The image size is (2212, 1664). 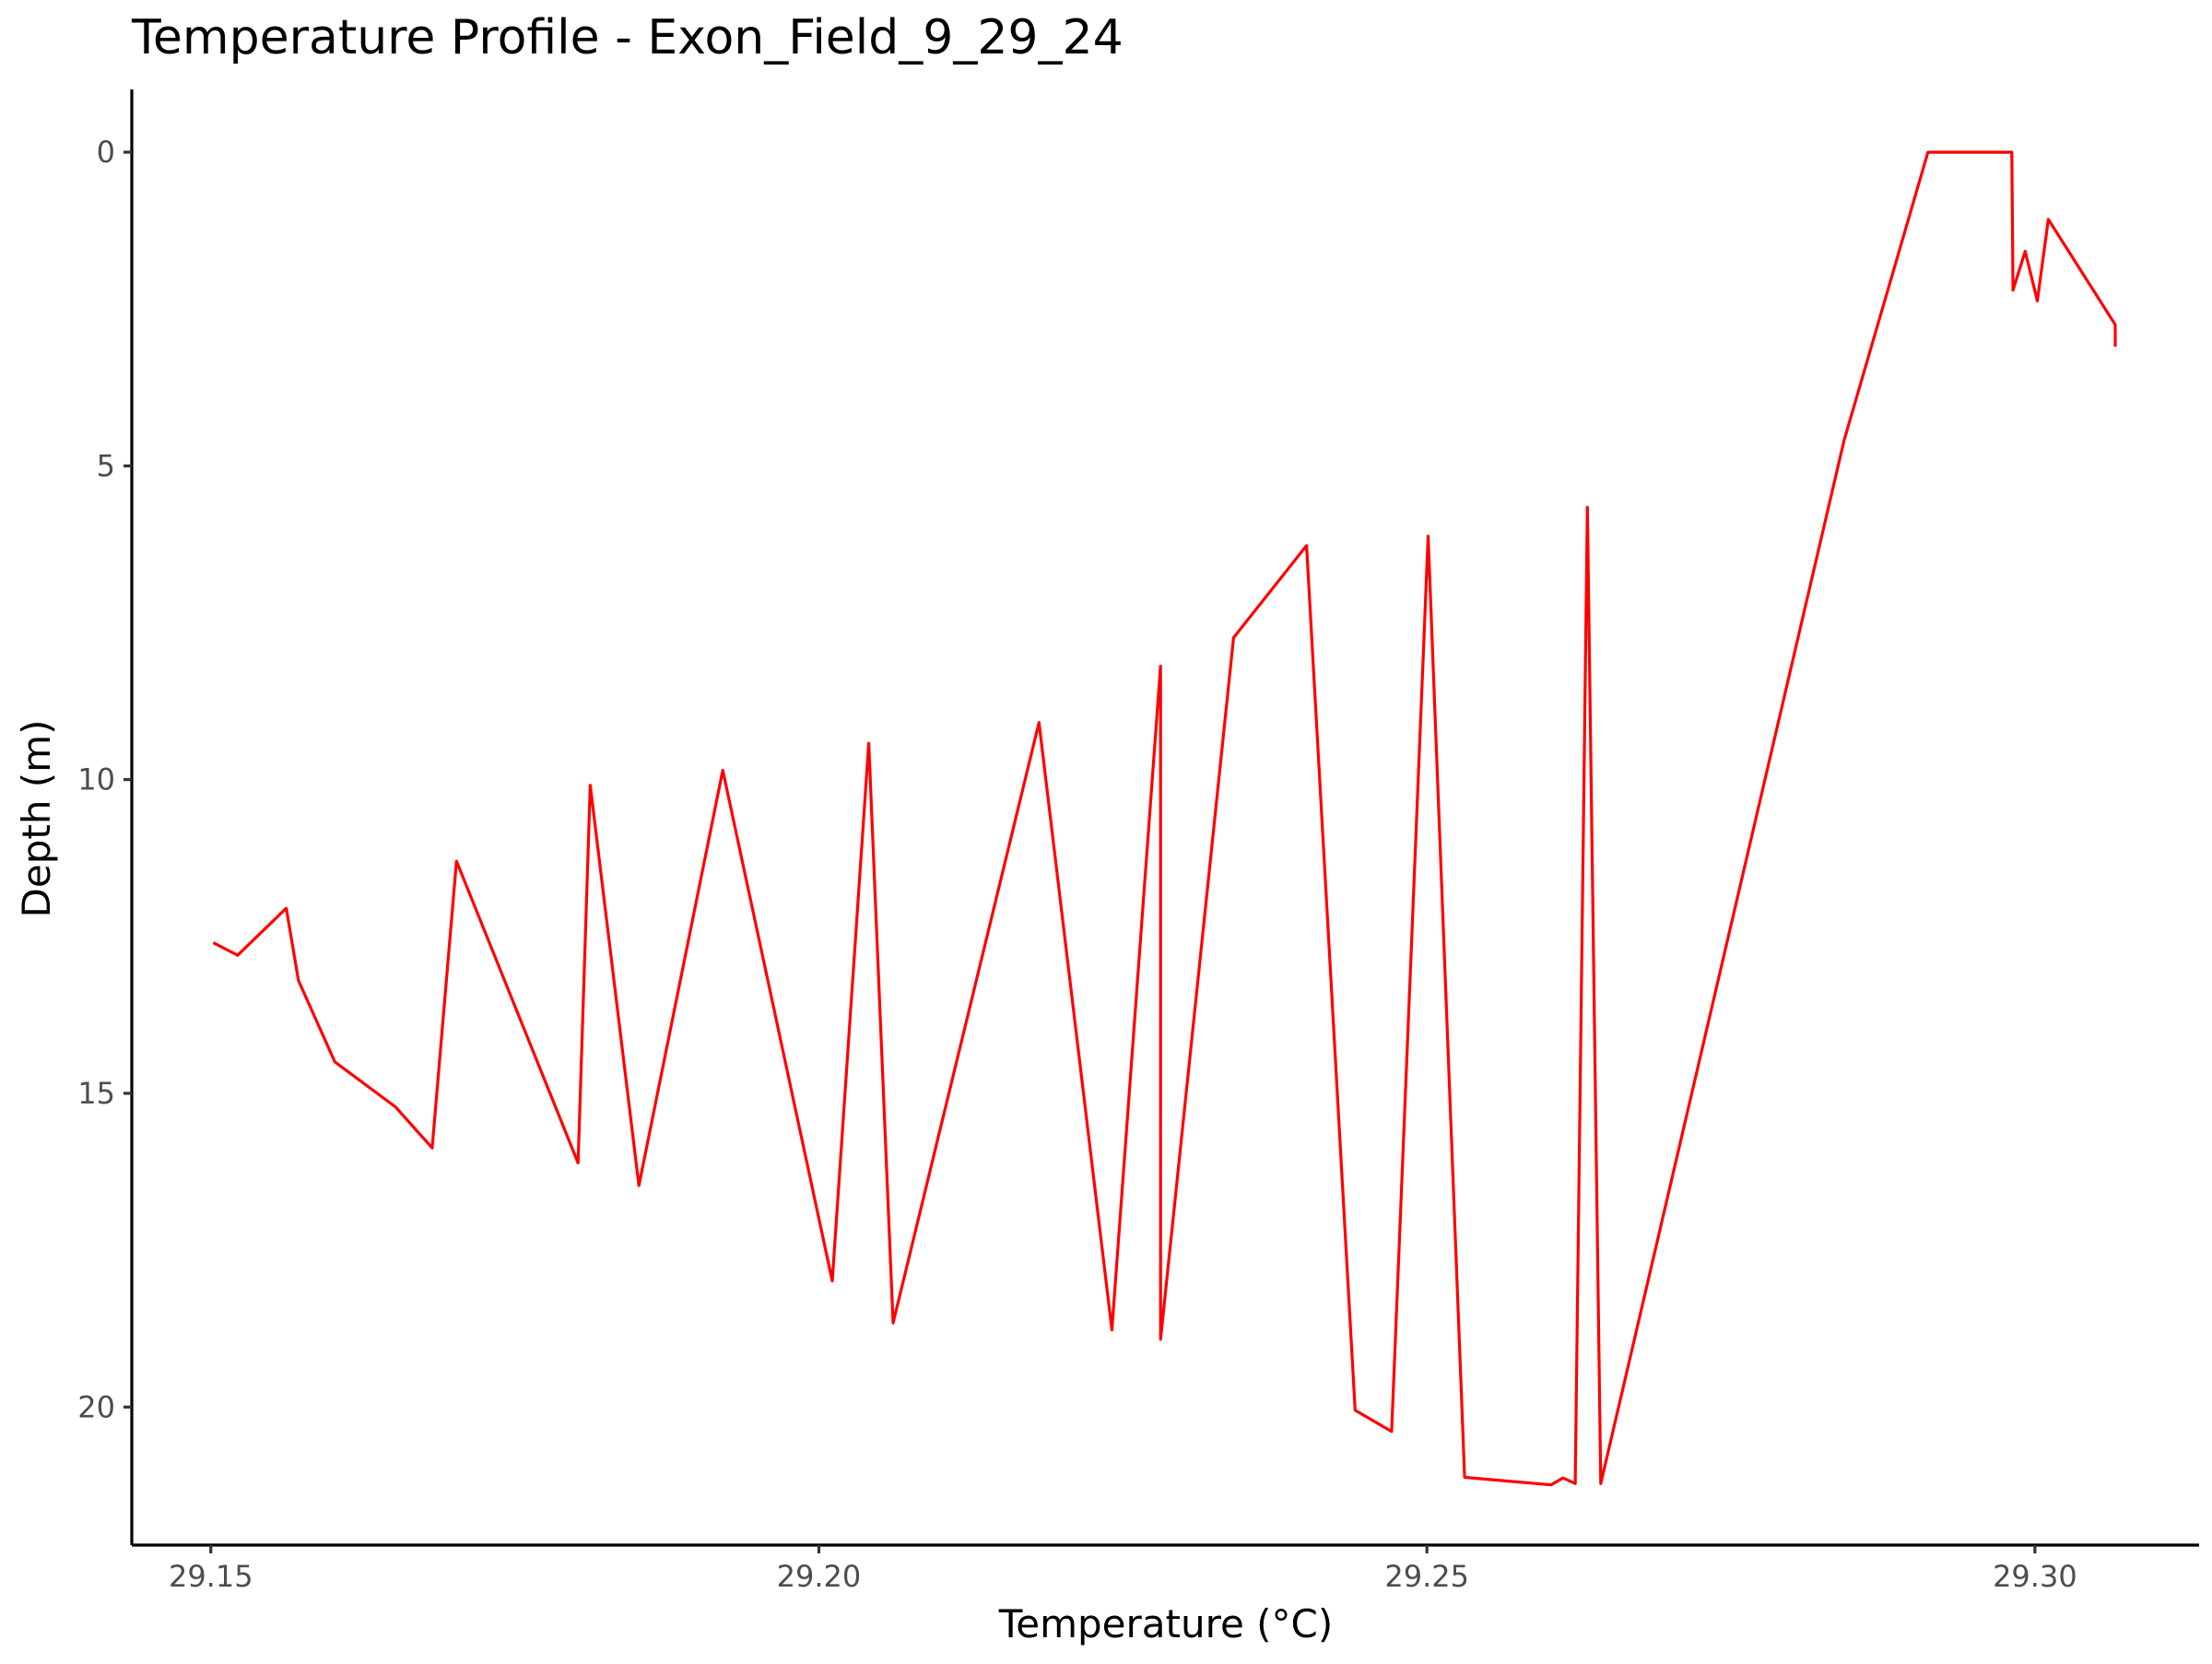 What do you see at coordinates (2035, 1576) in the screenshot?
I see `x-tick-label: 29.30` at bounding box center [2035, 1576].